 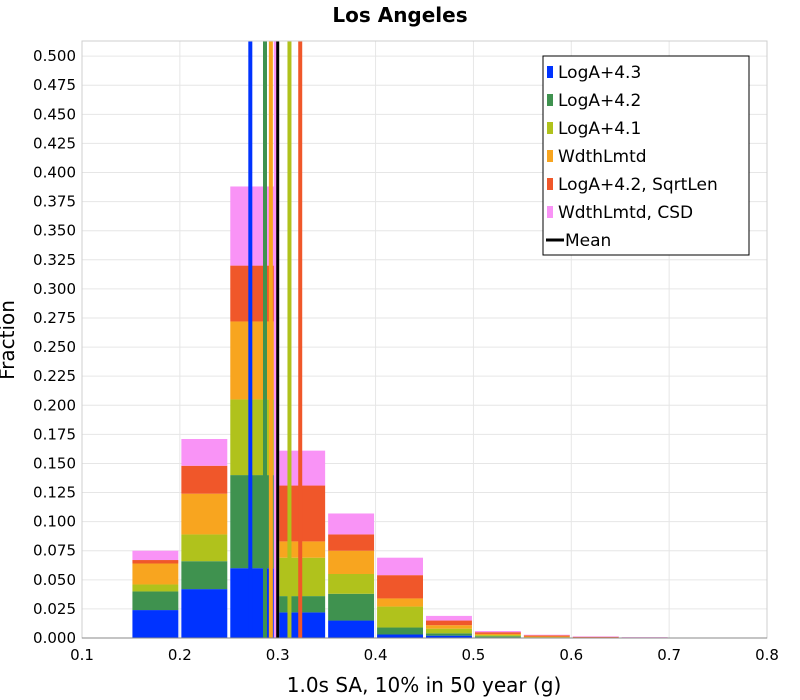 I want to click on y-tick-label: 0.375, so click(x=54, y=202).